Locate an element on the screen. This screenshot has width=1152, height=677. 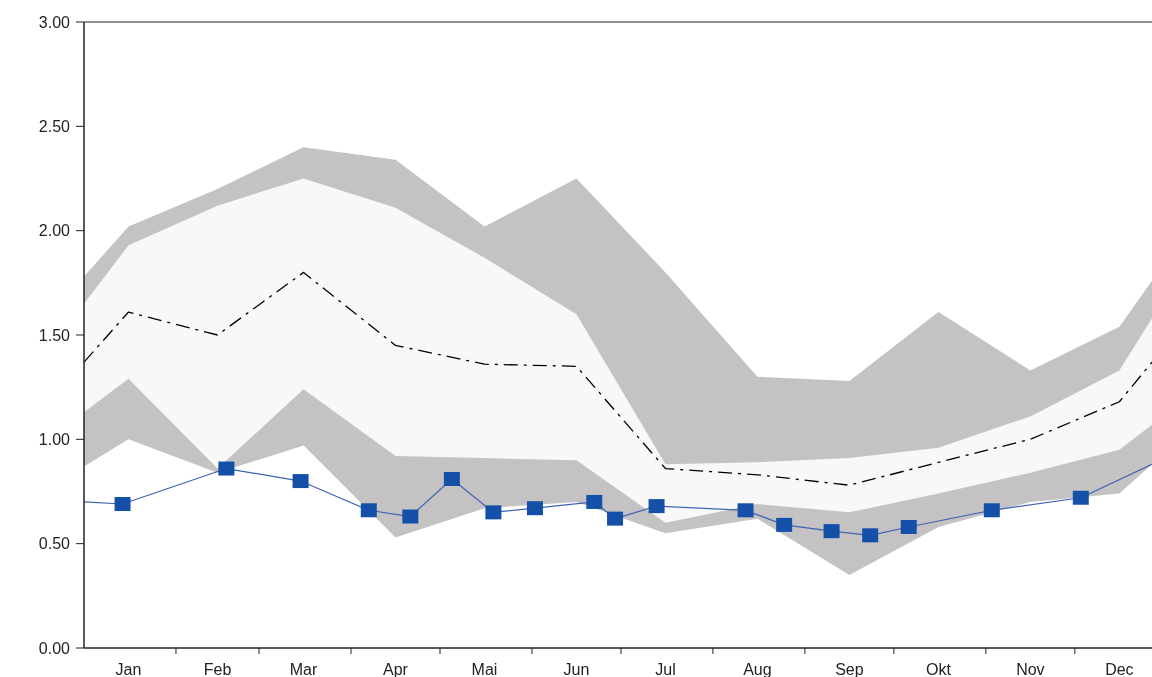
x-tick-label: Dec is located at coordinates (1119, 669).